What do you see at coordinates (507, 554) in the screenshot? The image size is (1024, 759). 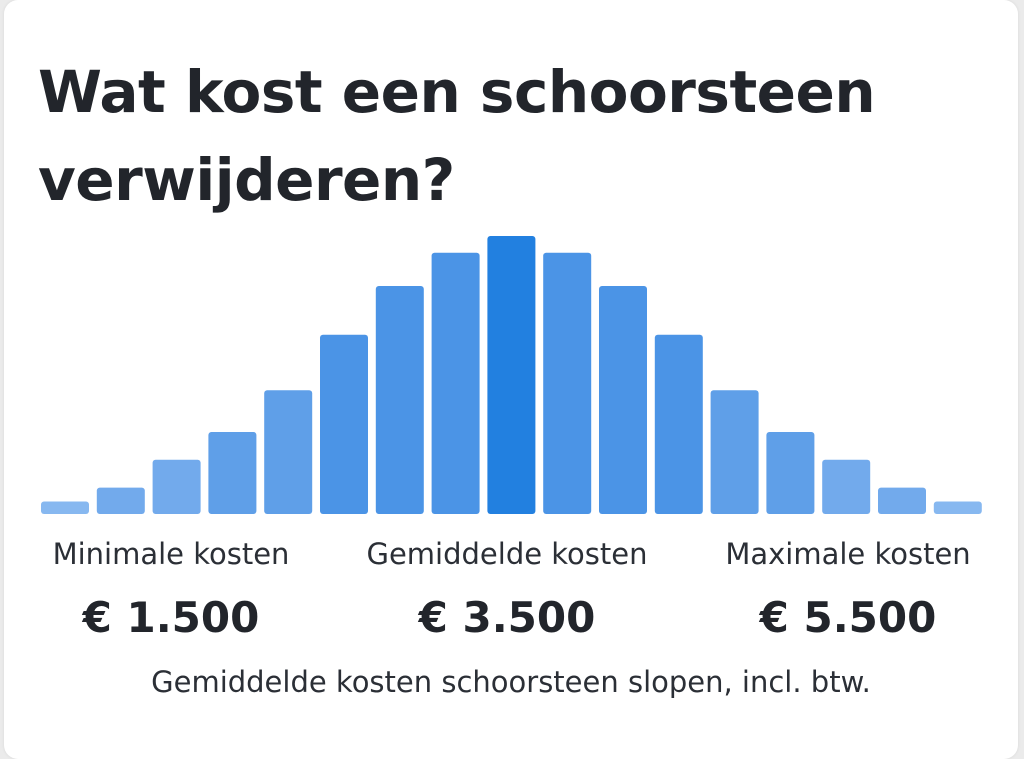 I see `avg-cost-label: Gemiddelde kosten` at bounding box center [507, 554].